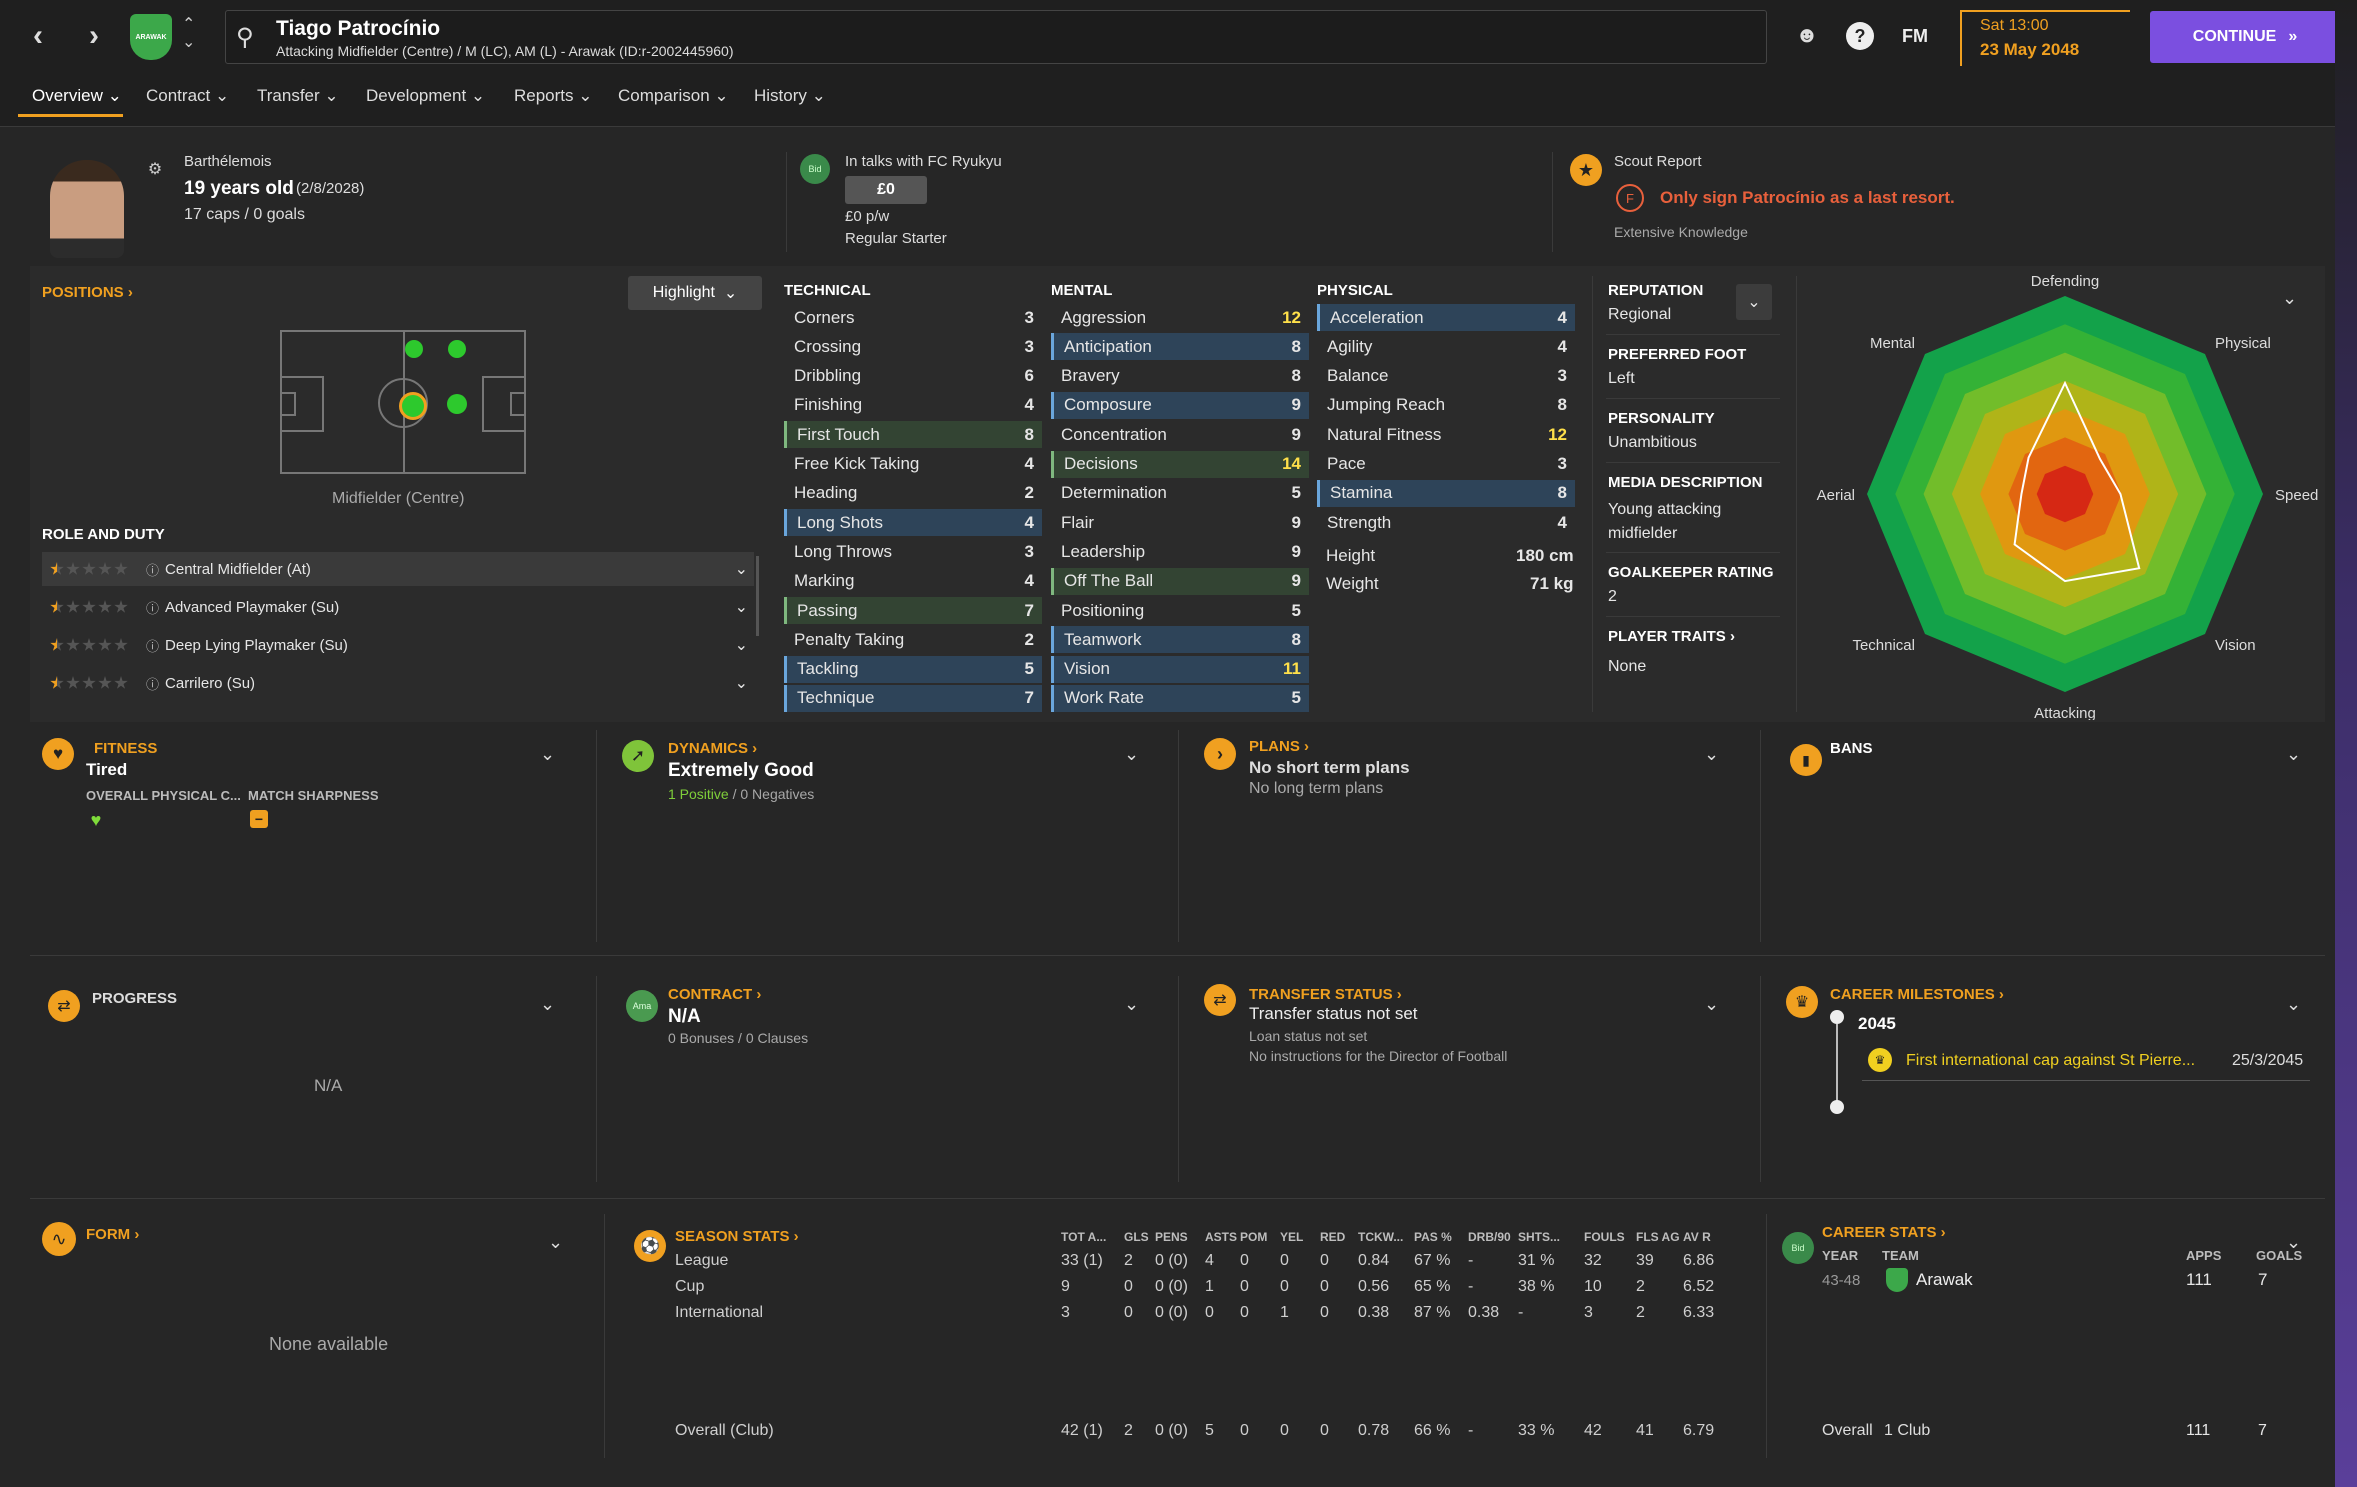  What do you see at coordinates (1132, 1004) in the screenshot?
I see `contract-dropdown-icon: ⌄` at bounding box center [1132, 1004].